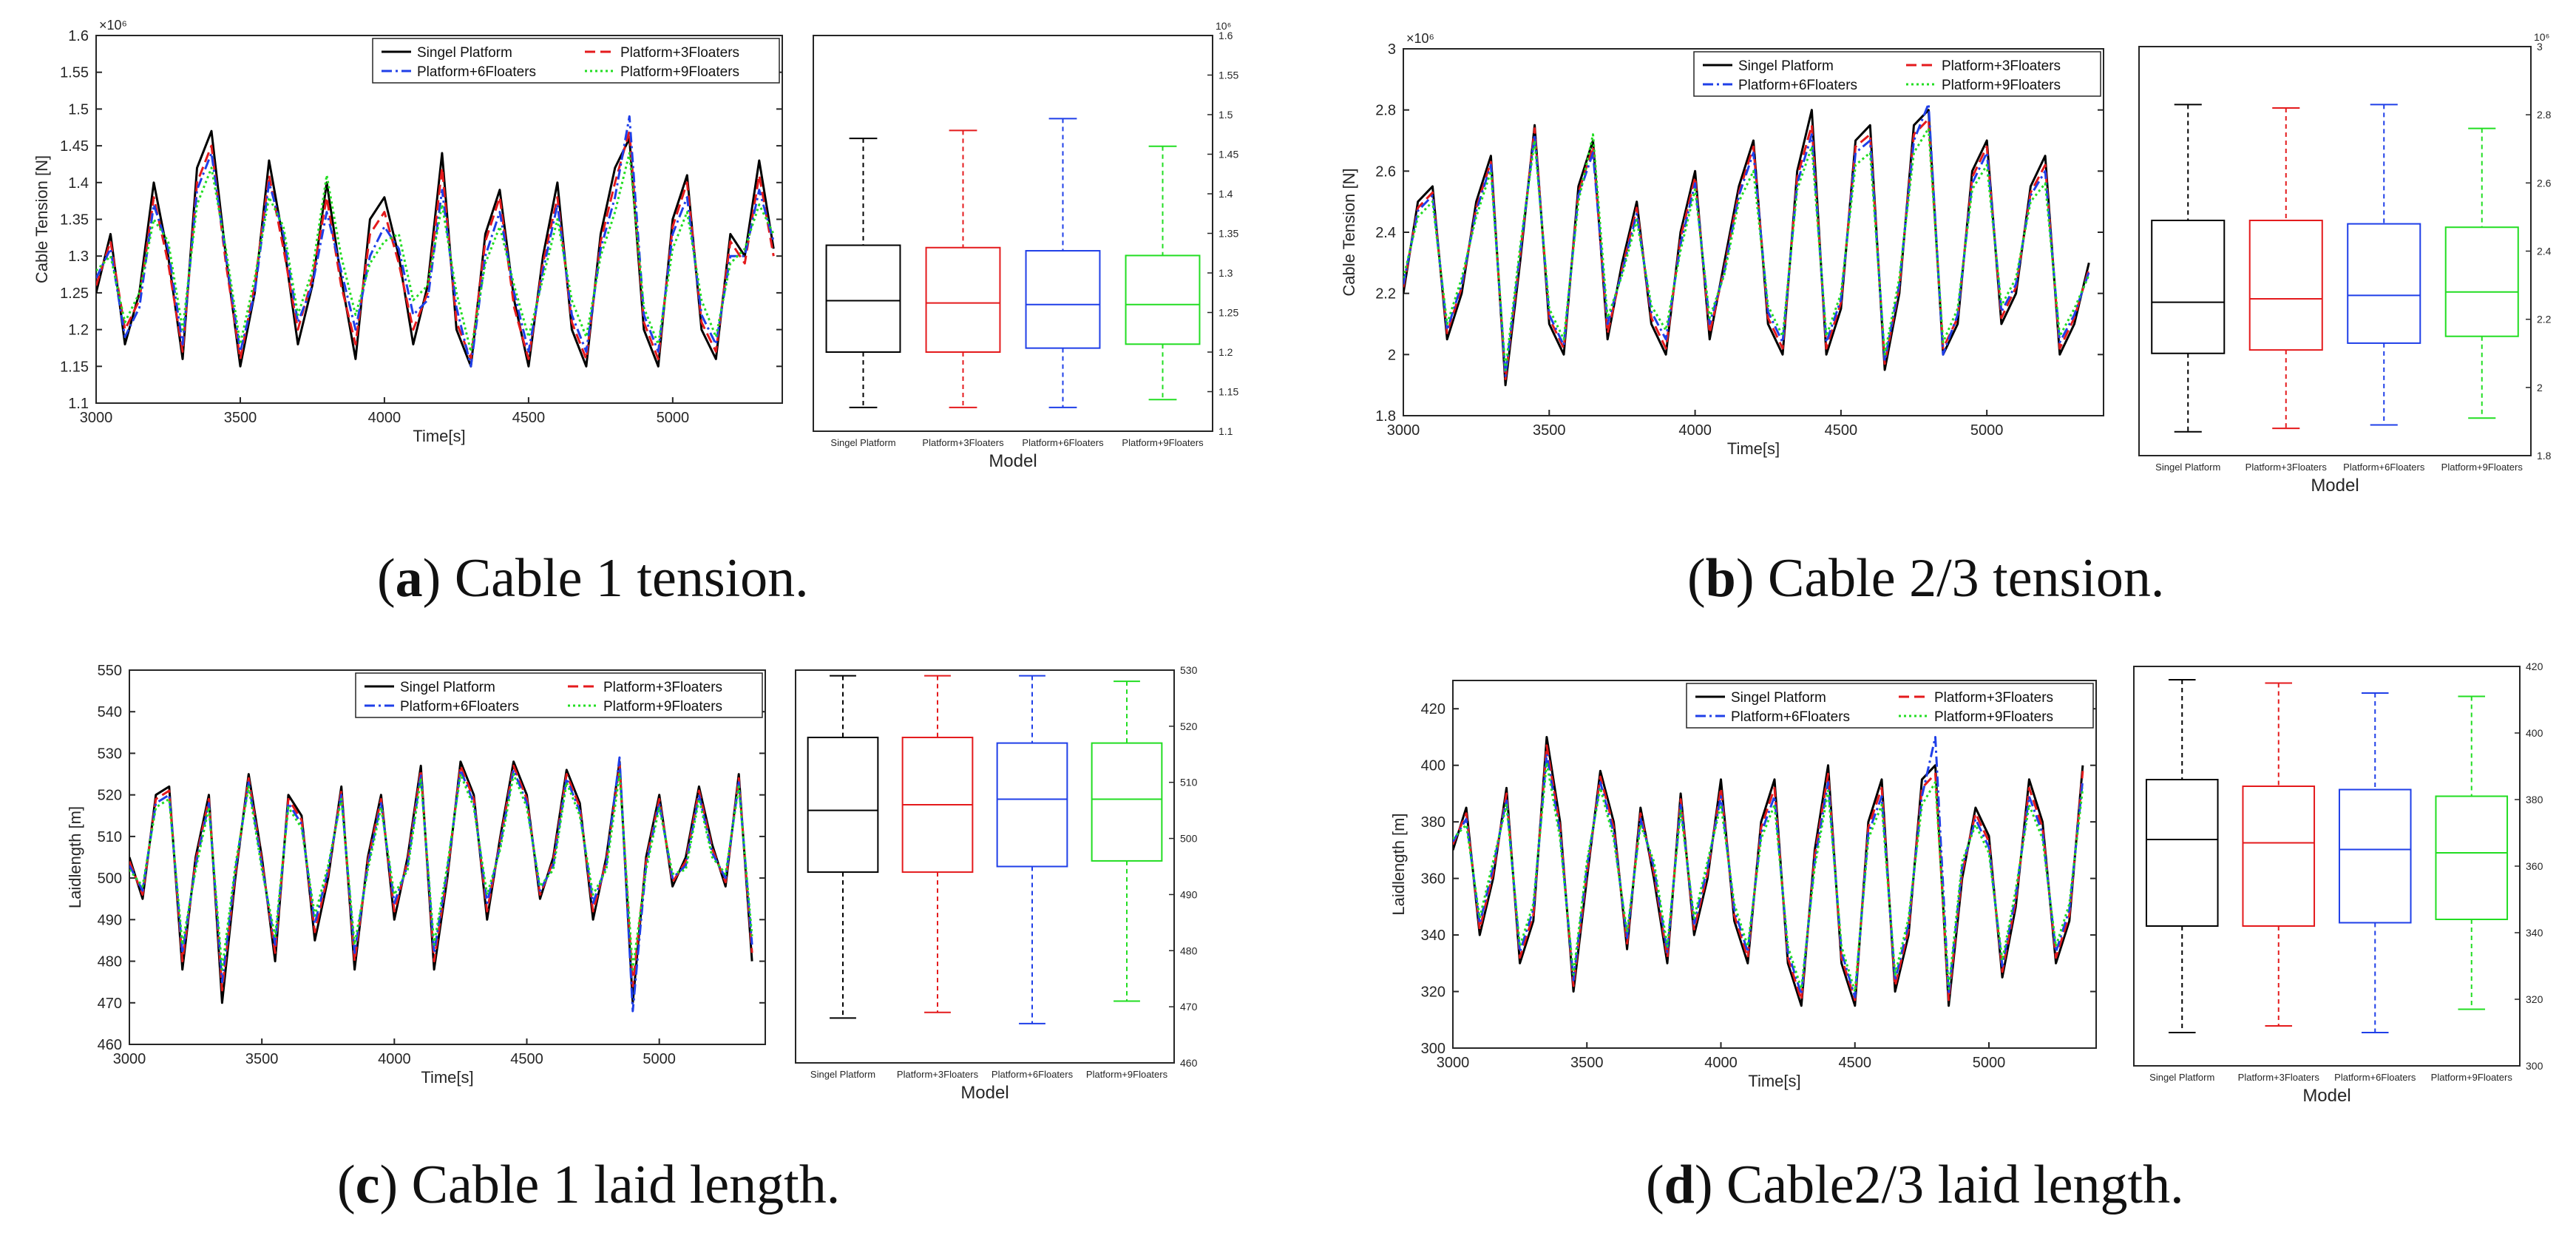  What do you see at coordinates (1453, 1063) in the screenshot?
I see `x-tick-label: 3000` at bounding box center [1453, 1063].